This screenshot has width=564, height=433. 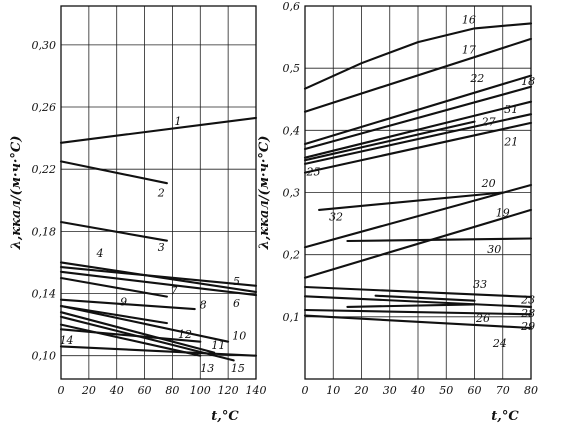 I want to click on x-tick-label: 10, so click(x=333, y=390).